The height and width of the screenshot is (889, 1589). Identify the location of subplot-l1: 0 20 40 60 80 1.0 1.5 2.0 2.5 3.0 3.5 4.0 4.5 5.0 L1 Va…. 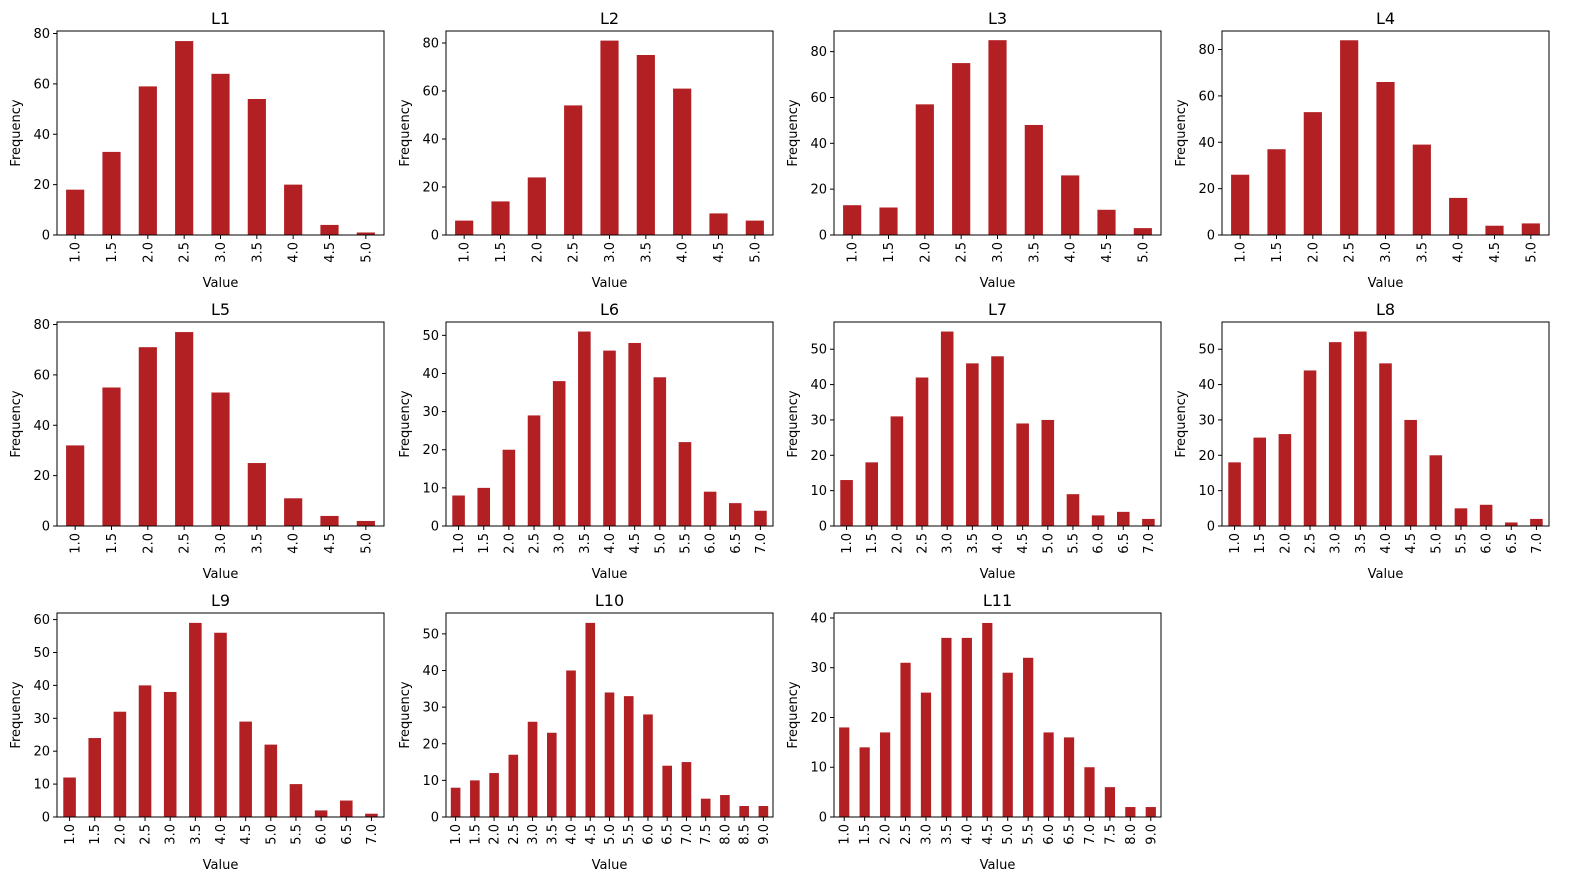
(197, 150).